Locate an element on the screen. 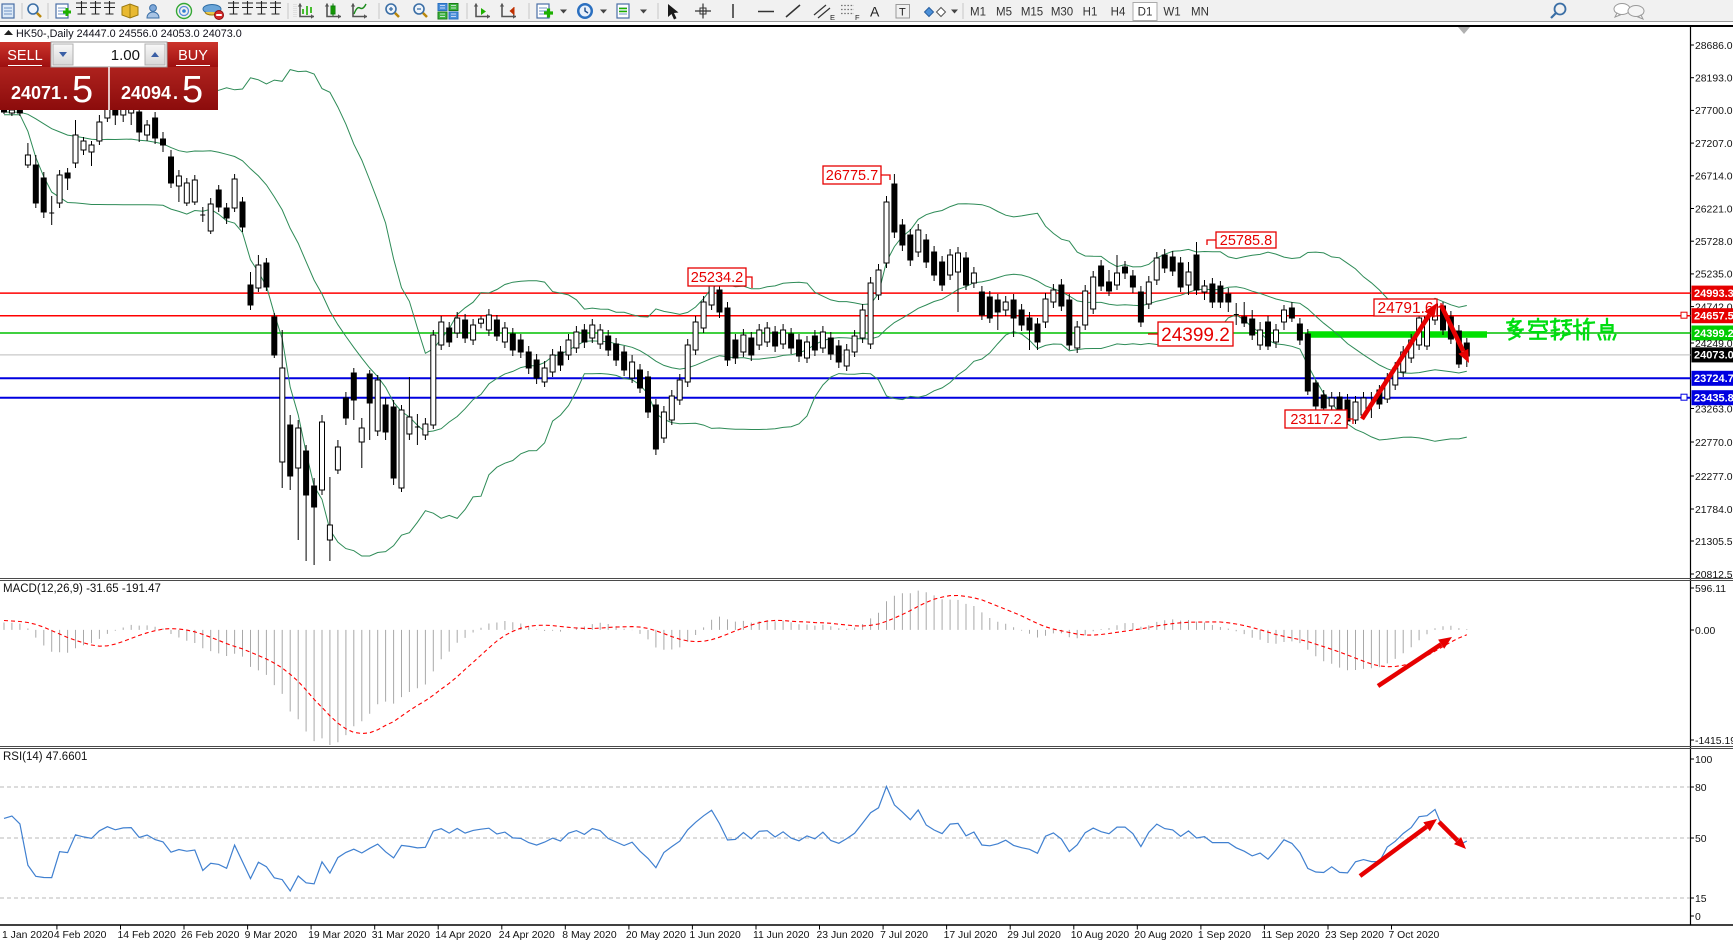 The height and width of the screenshot is (943, 1733). svg-text: 25728.0 is located at coordinates (1714, 242).